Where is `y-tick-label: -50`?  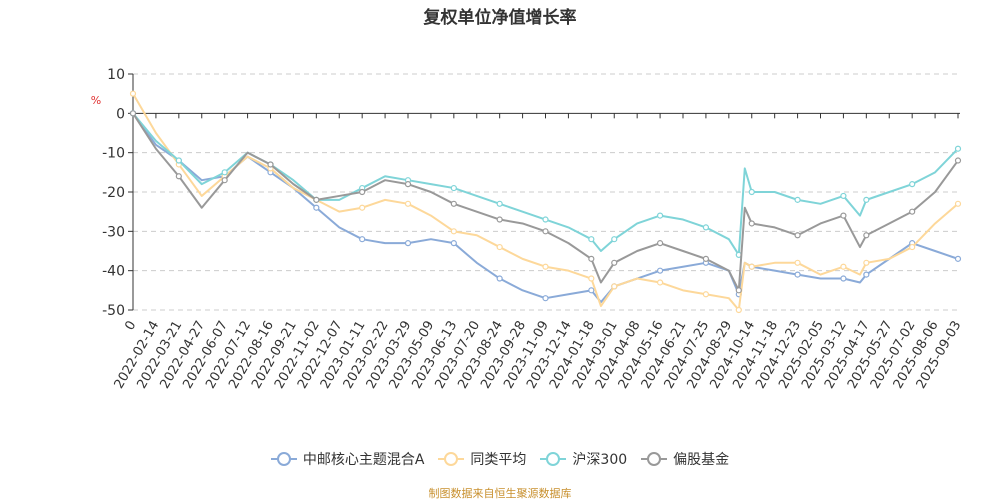 y-tick-label: -50 is located at coordinates (113, 311).